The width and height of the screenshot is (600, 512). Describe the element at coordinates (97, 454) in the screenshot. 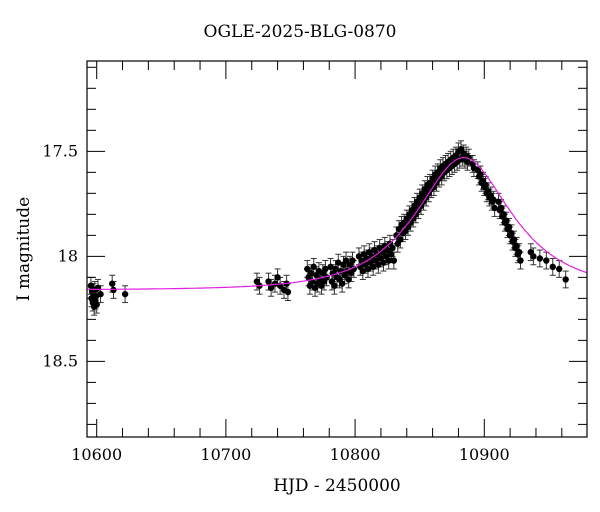

I see `x-tick-label: 10600` at that location.